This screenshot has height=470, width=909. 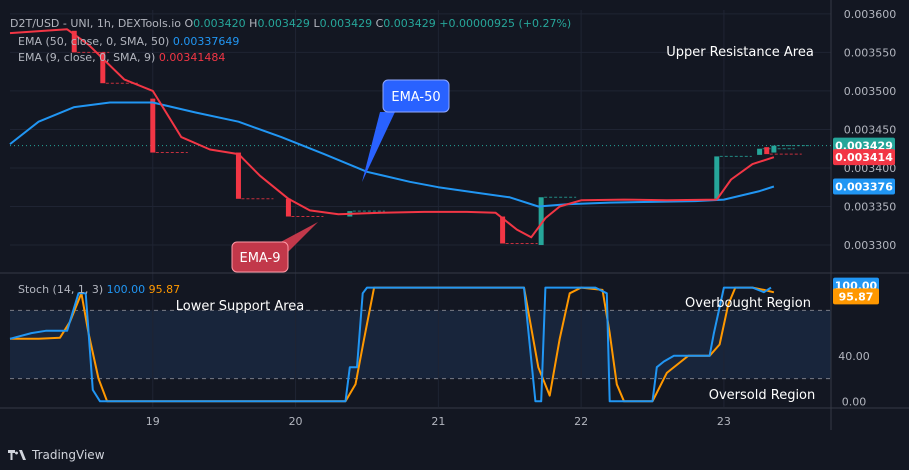 I want to click on ohlc-change: +0.00000925 (+0.27%), so click(x=505, y=23).